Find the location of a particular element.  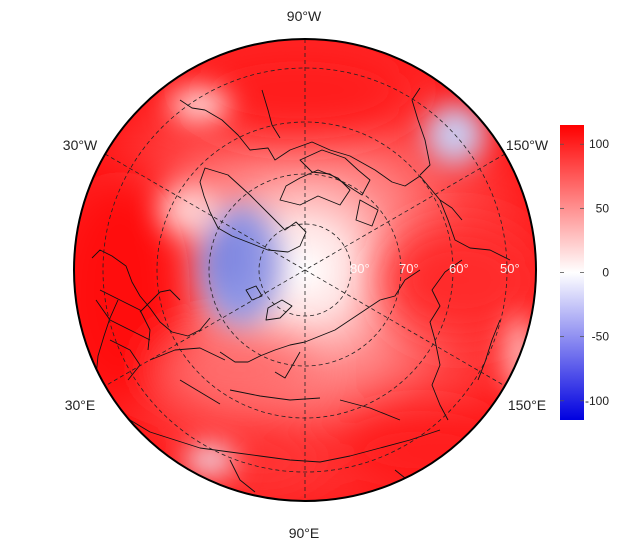

lon-label-90w: 90°W is located at coordinates (304, 16).